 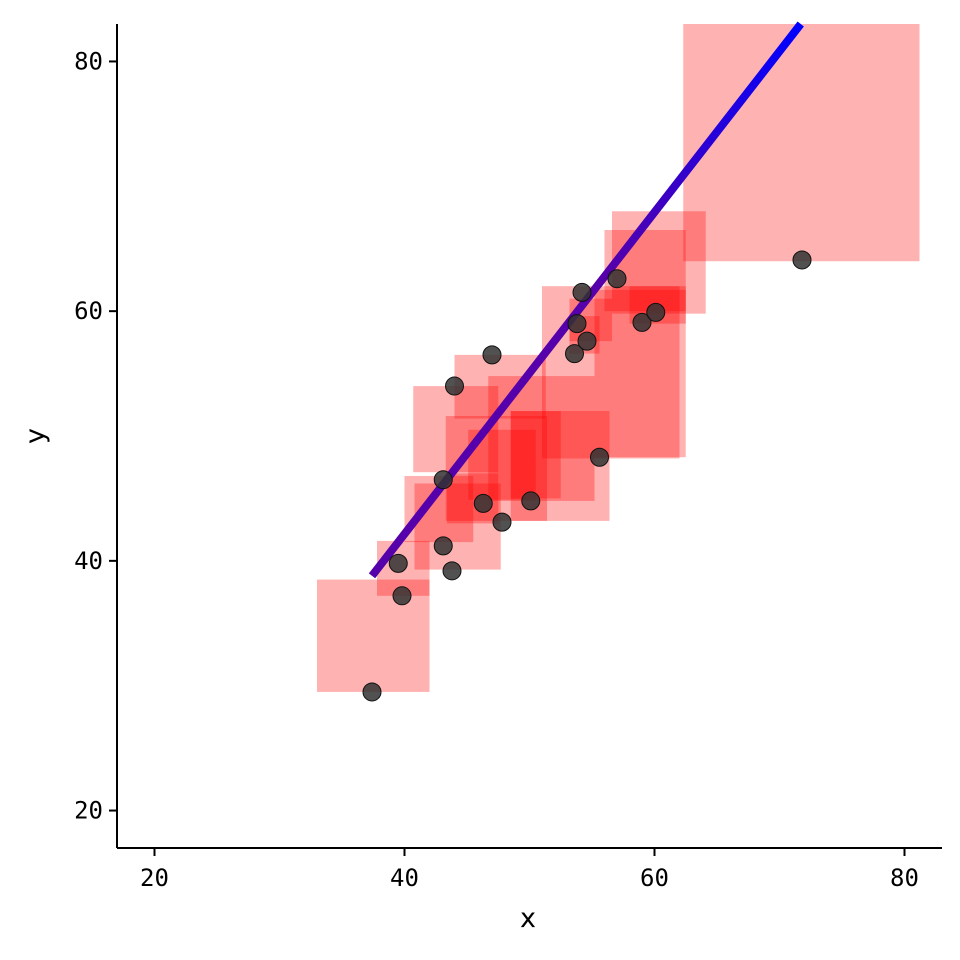 I want to click on y-tick-label: 40, so click(x=88, y=561).